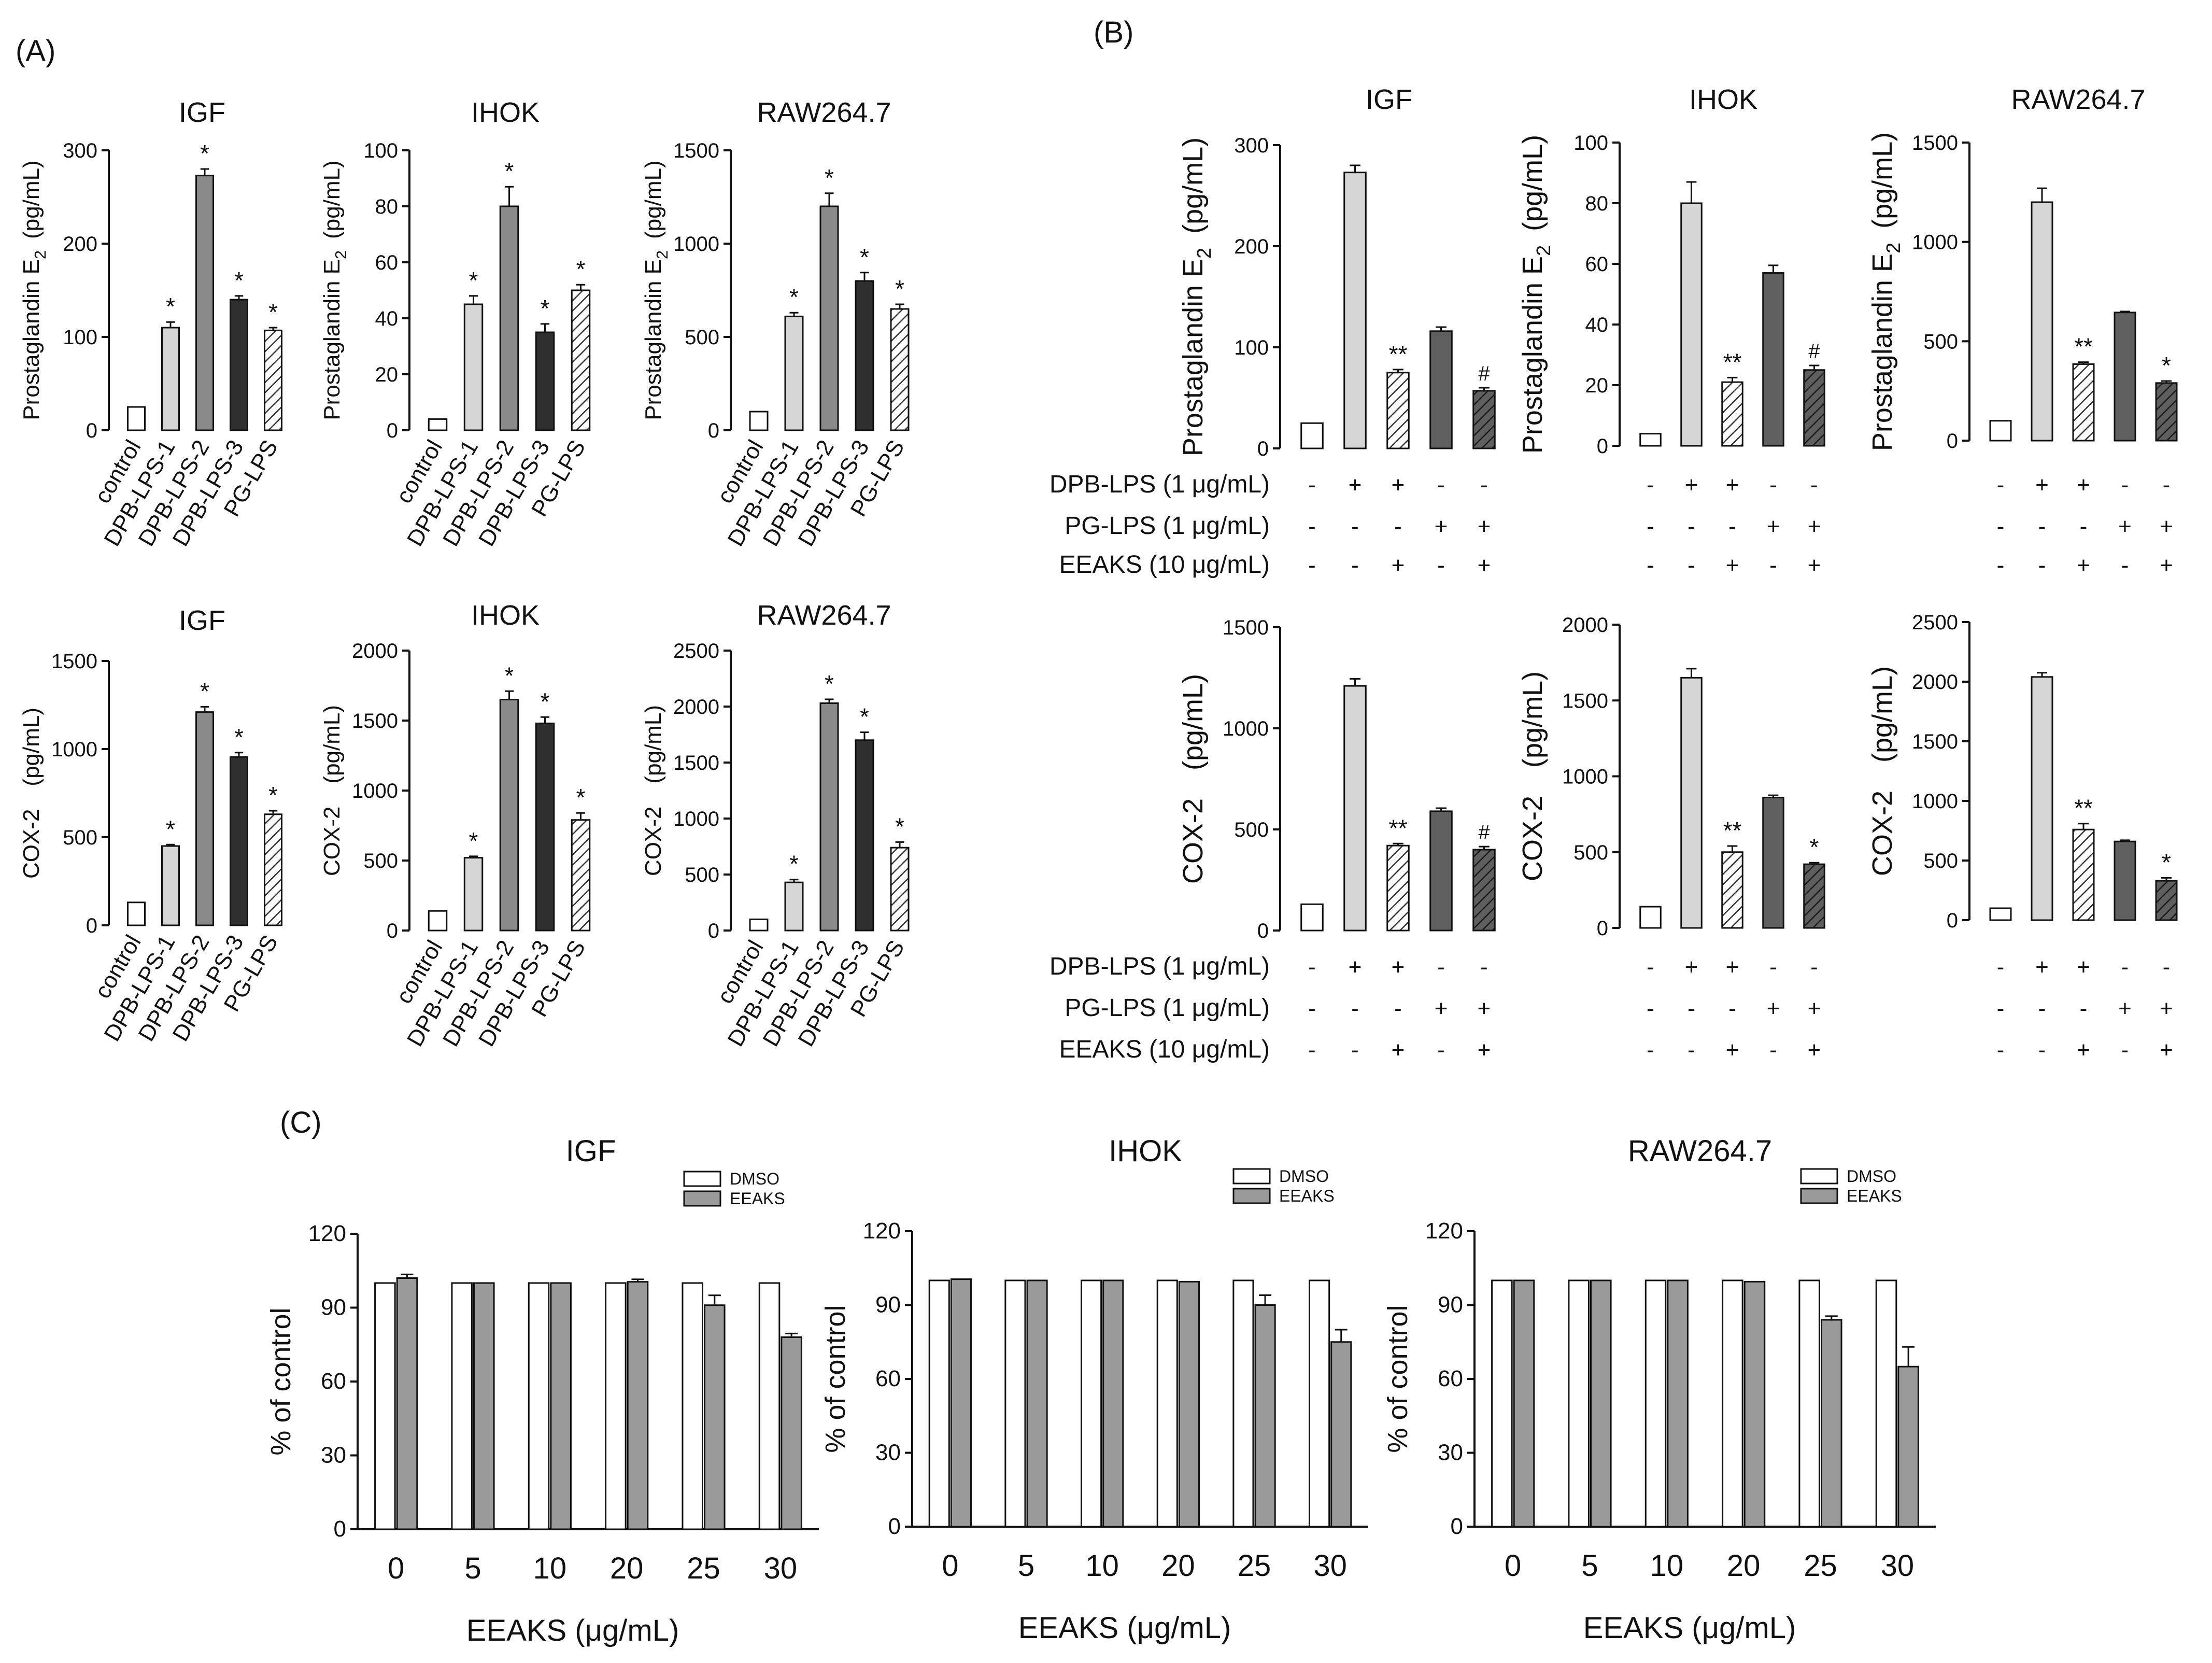 The image size is (2212, 1663). I want to click on y-axis-label: Prostaglandin E2 (pg/mL), so click(1886, 291).